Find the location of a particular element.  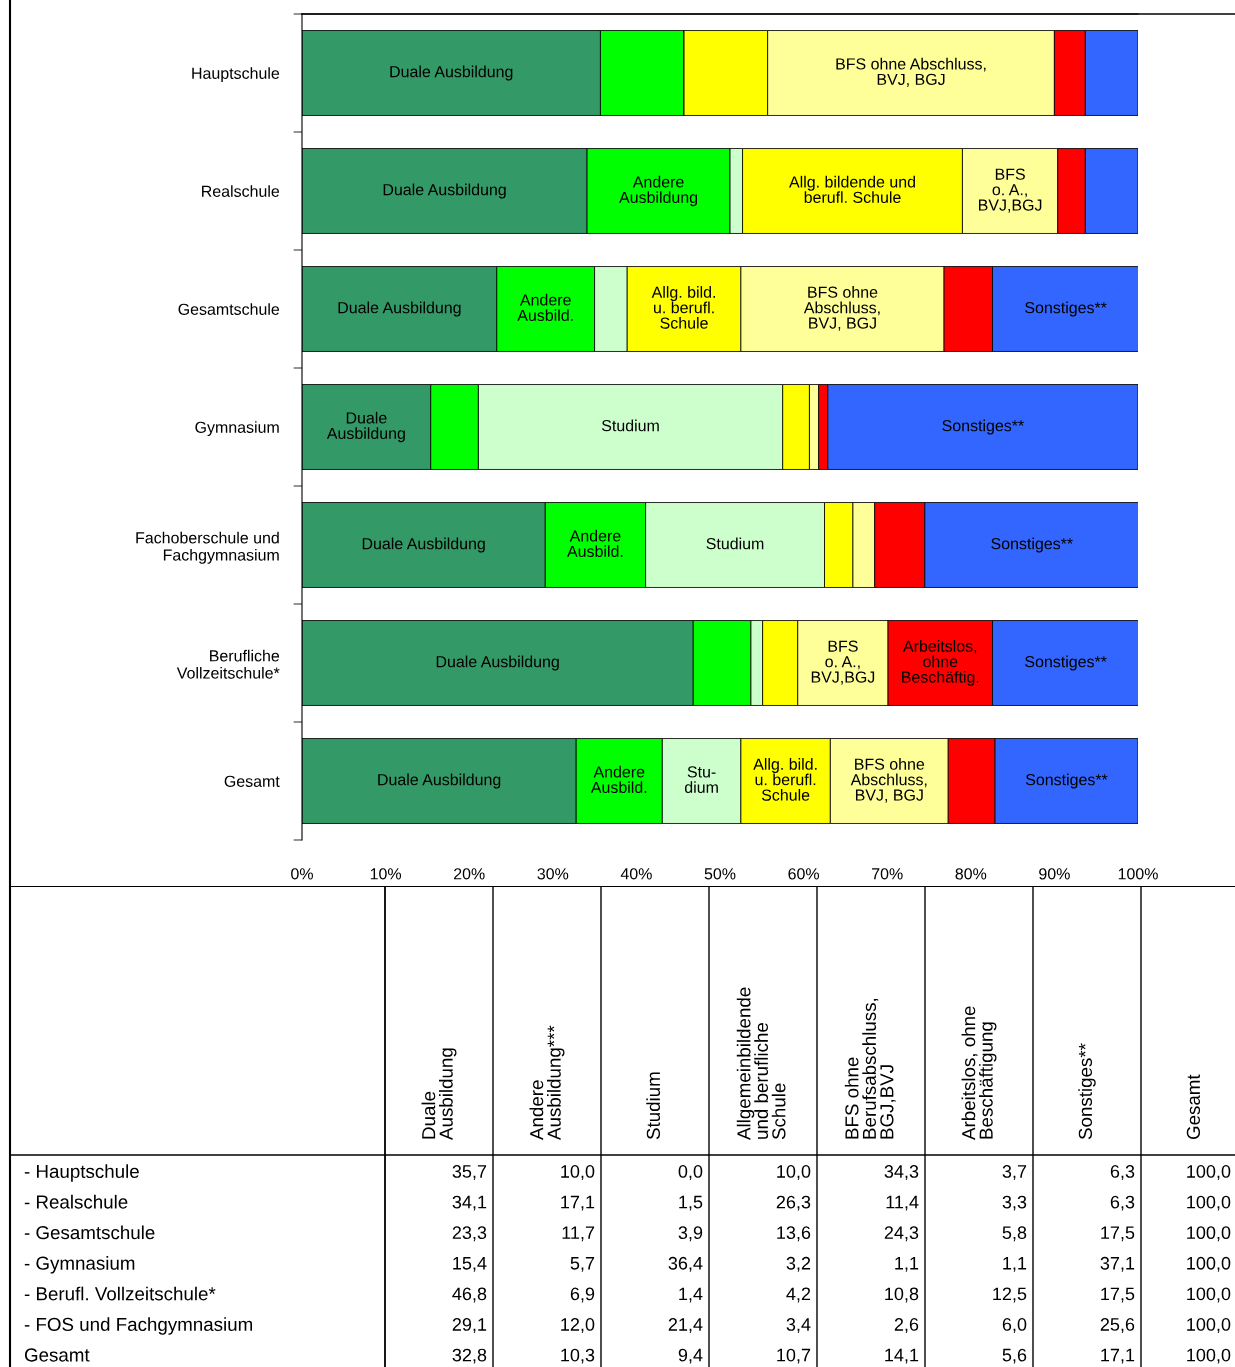

x-tick-label: 20% is located at coordinates (469, 874).